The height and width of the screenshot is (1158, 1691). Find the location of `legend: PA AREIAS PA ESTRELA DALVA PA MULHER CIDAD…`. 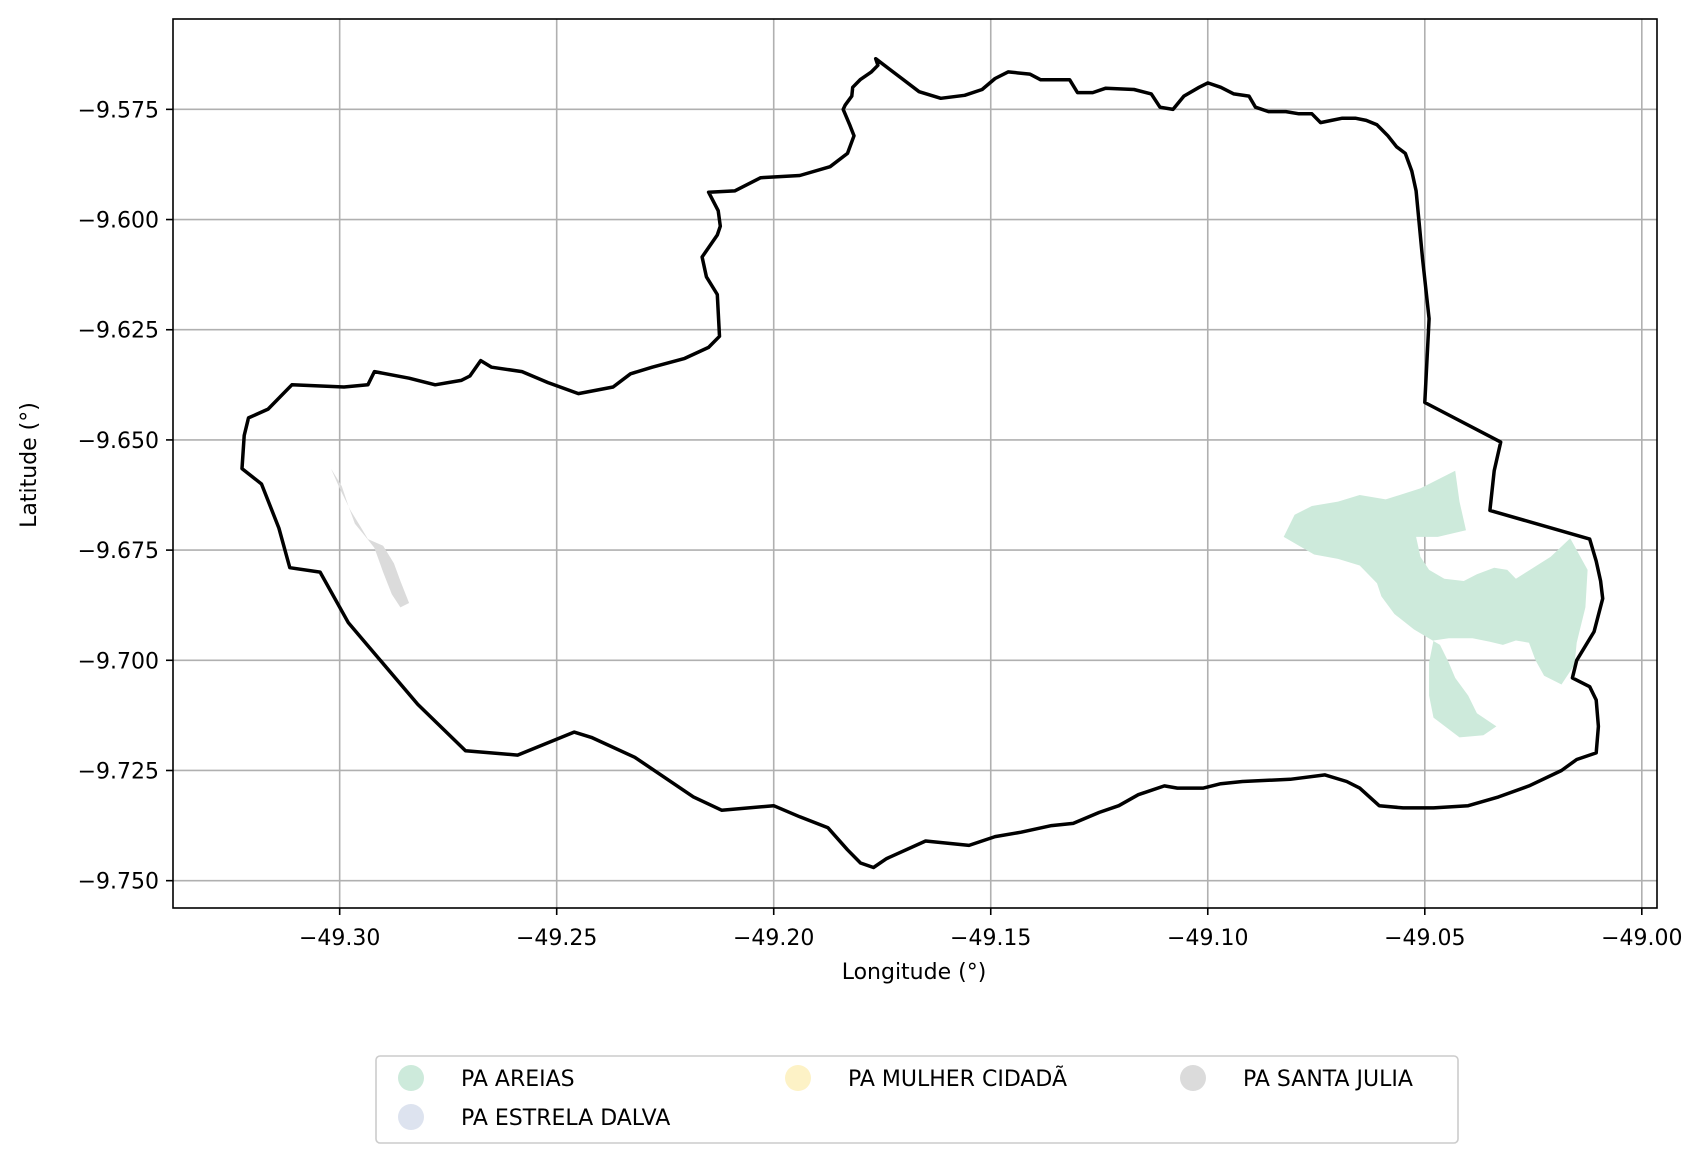

legend: PA AREIAS PA ESTRELA DALVA PA MULHER CIDAD… is located at coordinates (917, 1099).